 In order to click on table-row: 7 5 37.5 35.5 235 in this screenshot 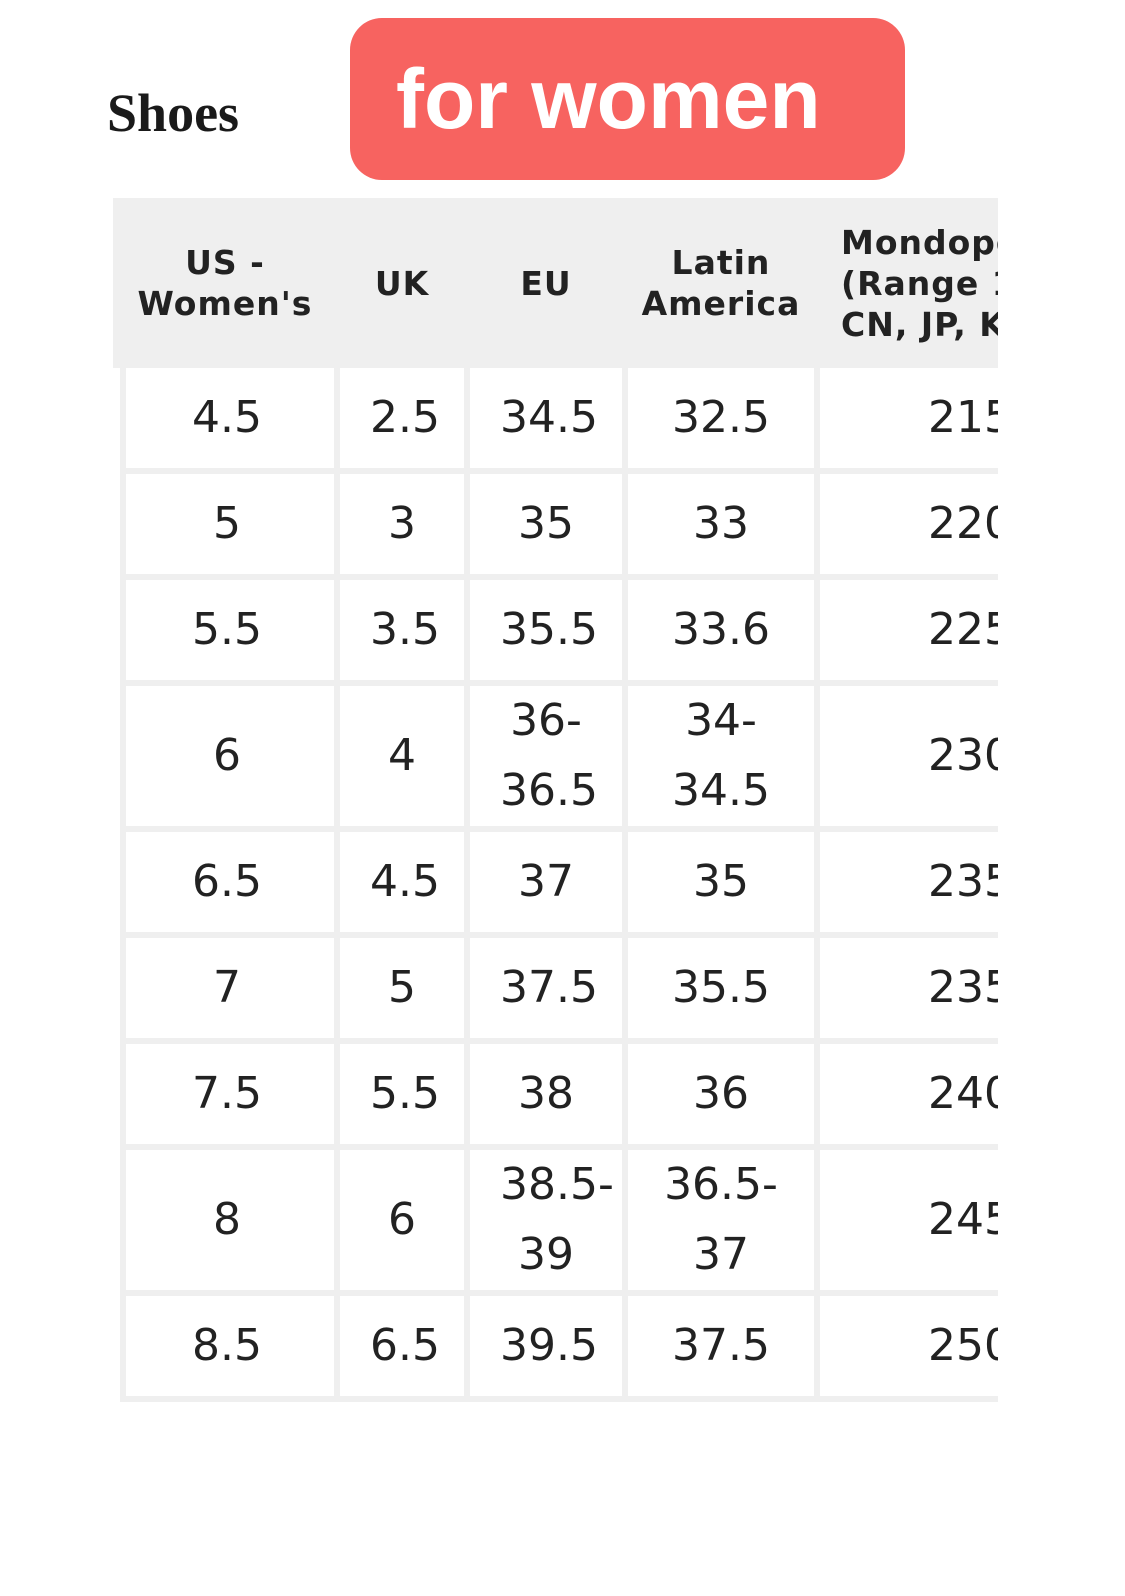, I will do `click(552, 988)`.